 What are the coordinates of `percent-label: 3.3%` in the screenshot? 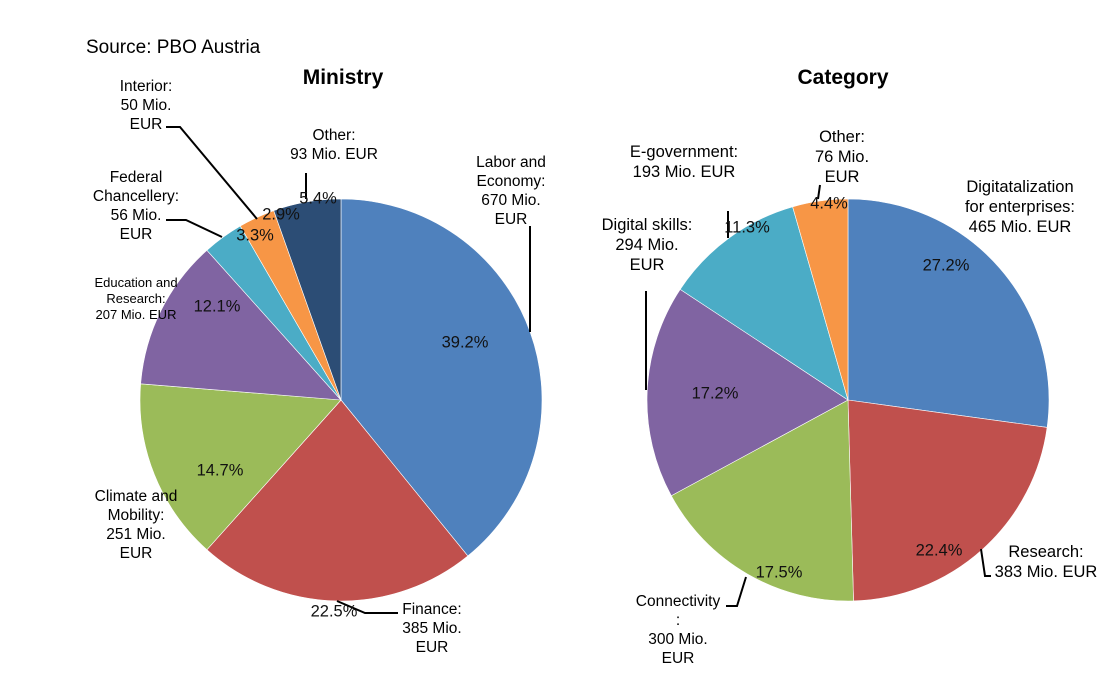 It's located at (255, 235).